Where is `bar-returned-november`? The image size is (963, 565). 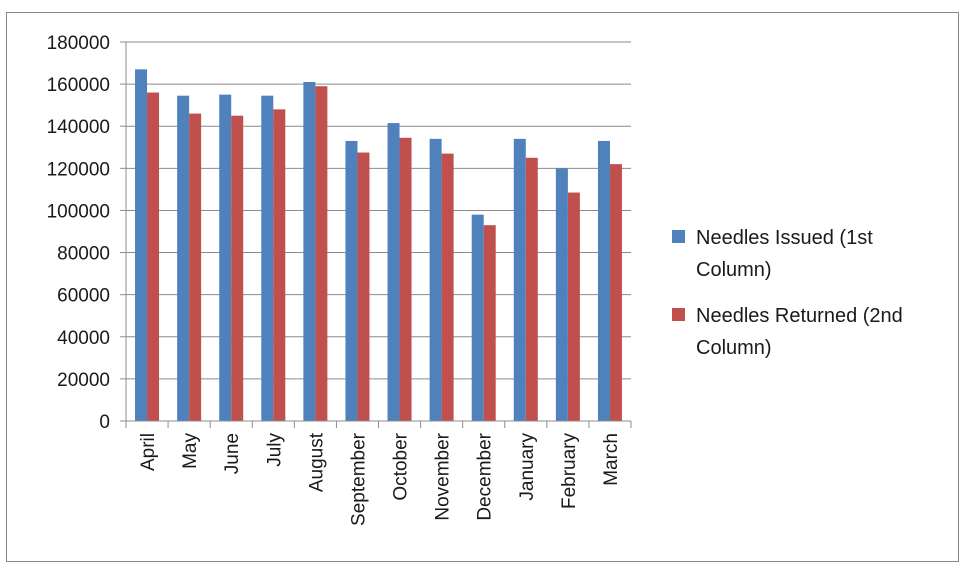
bar-returned-november is located at coordinates (447, 287).